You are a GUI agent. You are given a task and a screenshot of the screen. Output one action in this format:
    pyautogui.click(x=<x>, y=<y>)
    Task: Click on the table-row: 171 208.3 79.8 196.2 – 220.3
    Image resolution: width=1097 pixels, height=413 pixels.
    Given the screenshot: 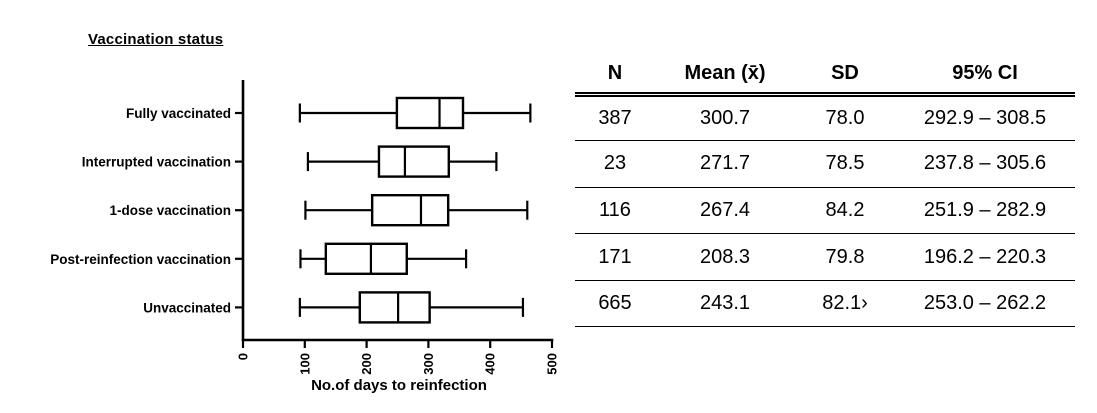 What is the action you would take?
    pyautogui.click(x=825, y=257)
    